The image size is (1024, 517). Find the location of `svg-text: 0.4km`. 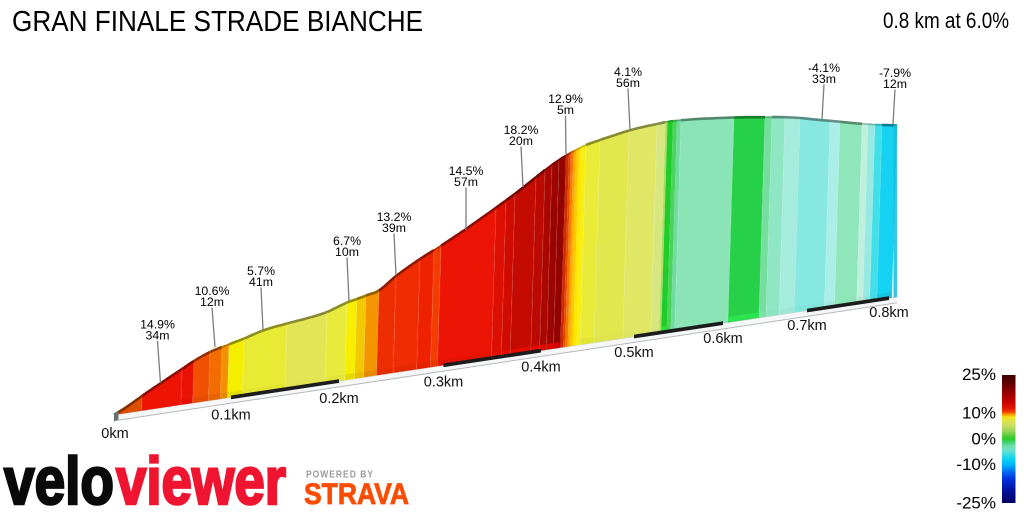

svg-text: 0.4km is located at coordinates (541, 367).